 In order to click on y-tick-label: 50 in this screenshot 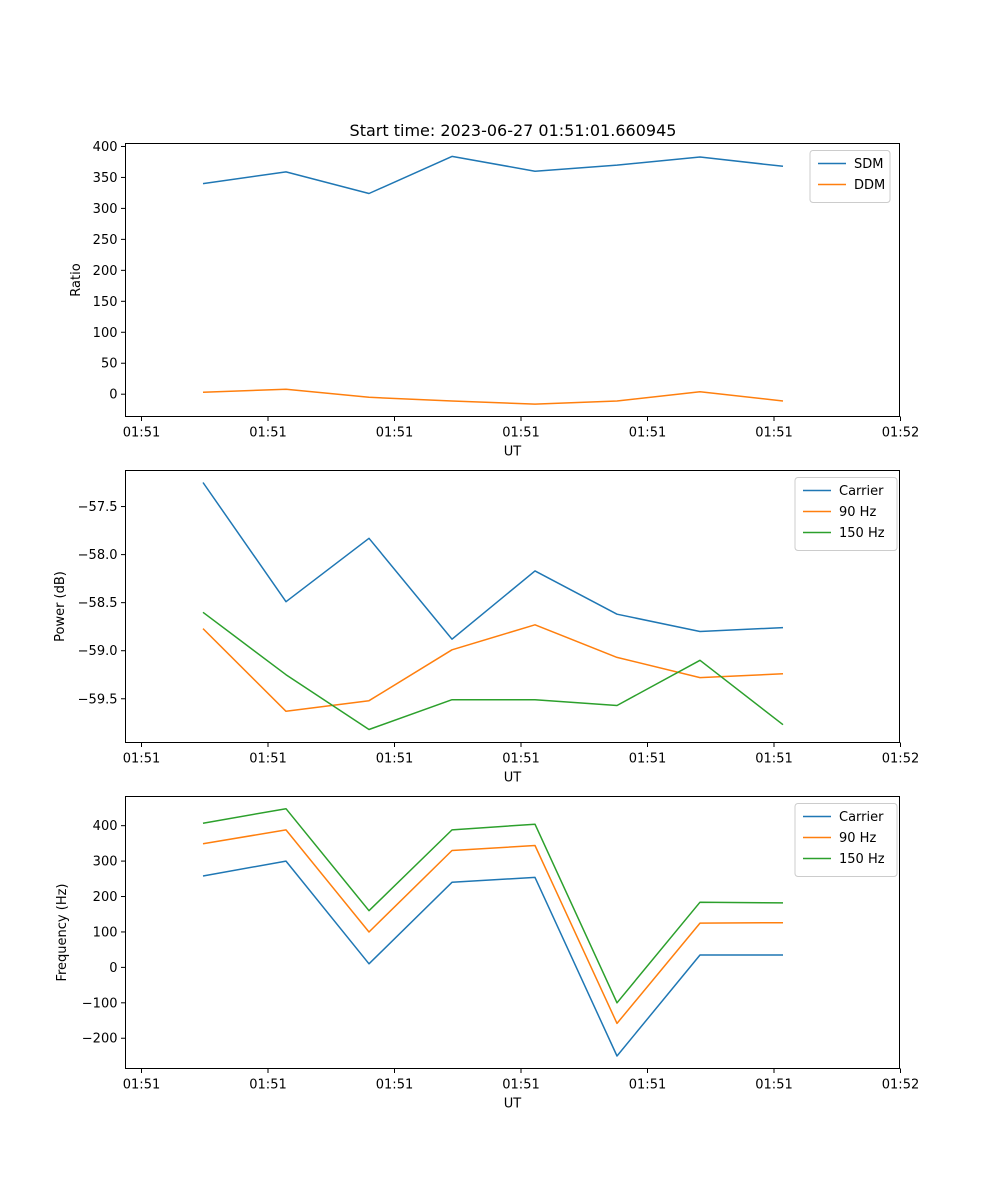, I will do `click(109, 364)`.